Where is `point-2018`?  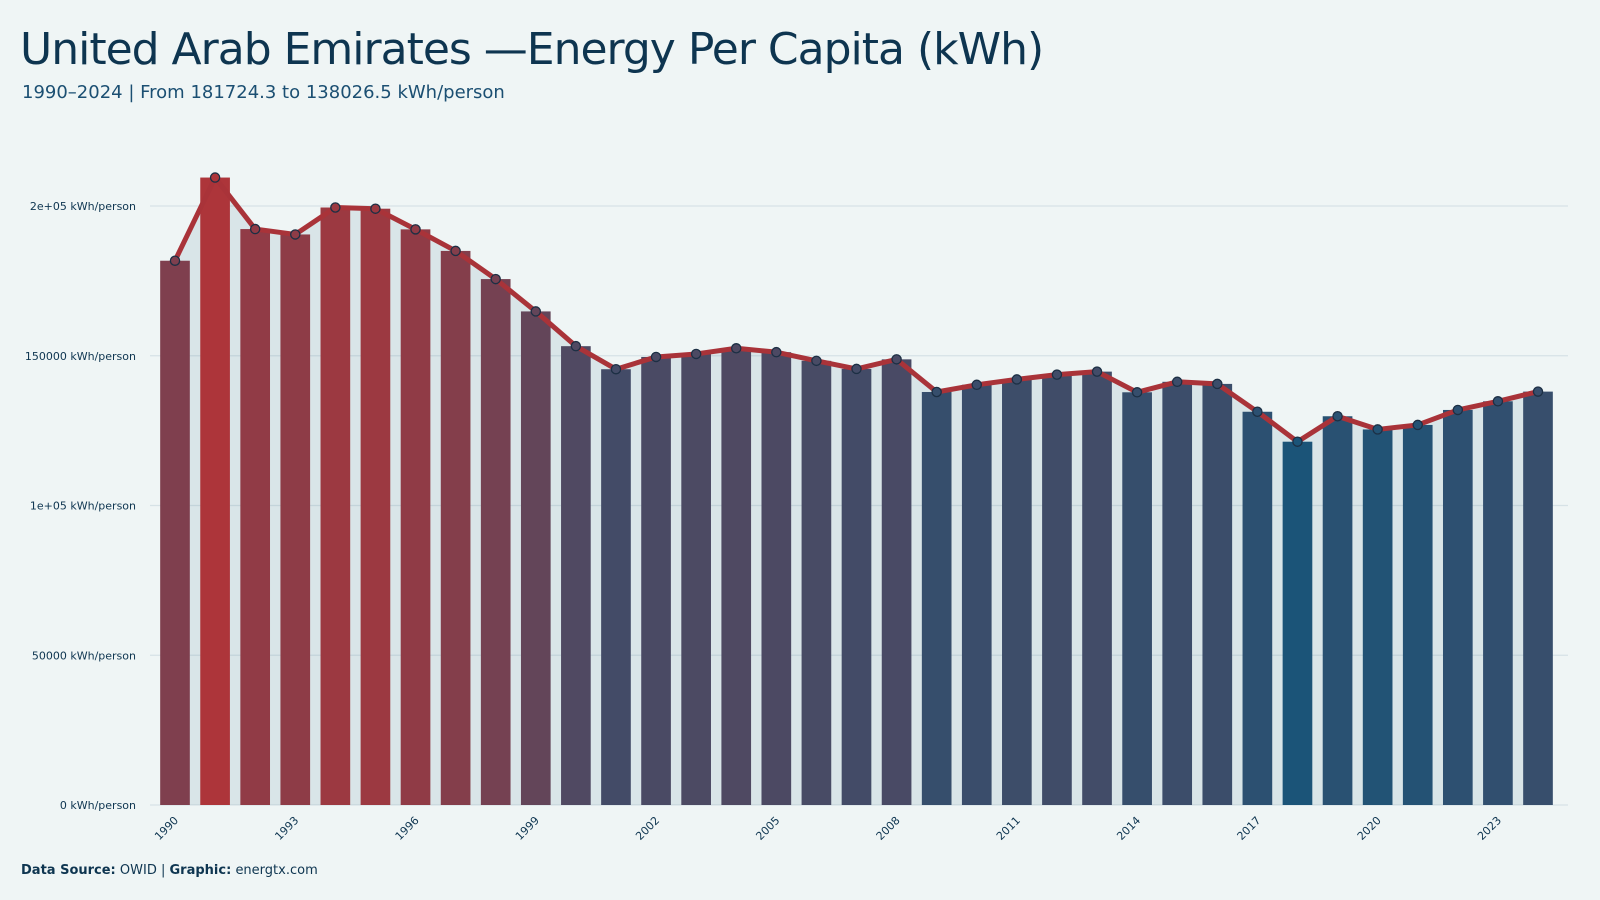
point-2018 is located at coordinates (1297, 441).